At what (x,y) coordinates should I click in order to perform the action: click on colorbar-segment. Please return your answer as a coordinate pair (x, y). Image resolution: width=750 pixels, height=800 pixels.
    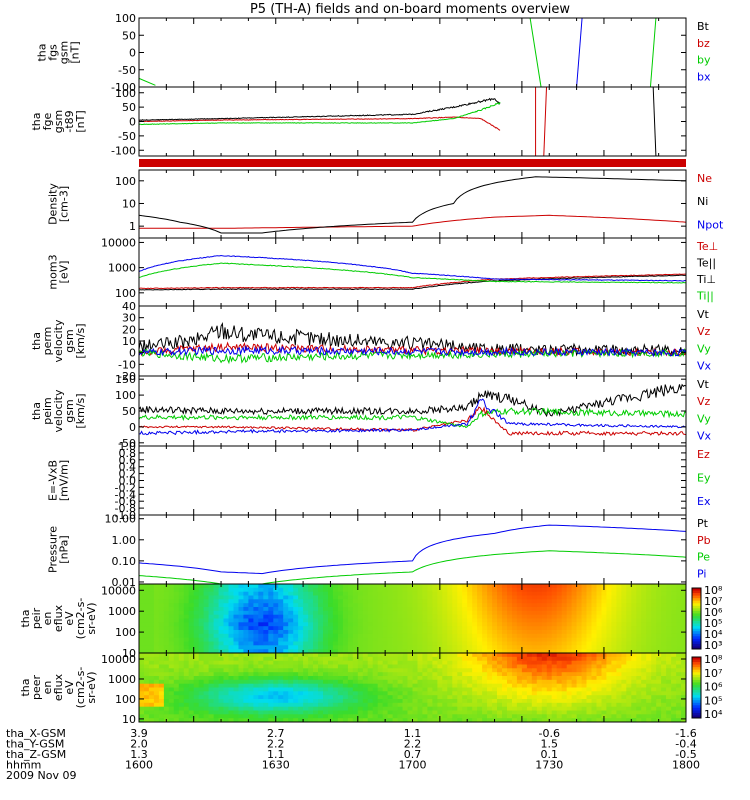
    Looking at the image, I should click on (696, 676).